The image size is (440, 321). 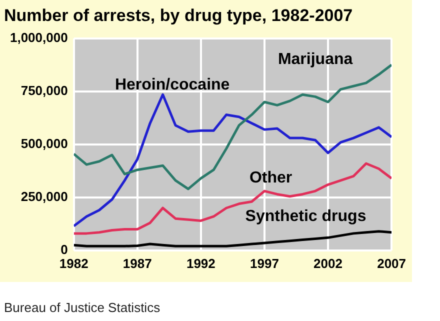 I want to click on x-tick-label: 2002, so click(x=328, y=263).